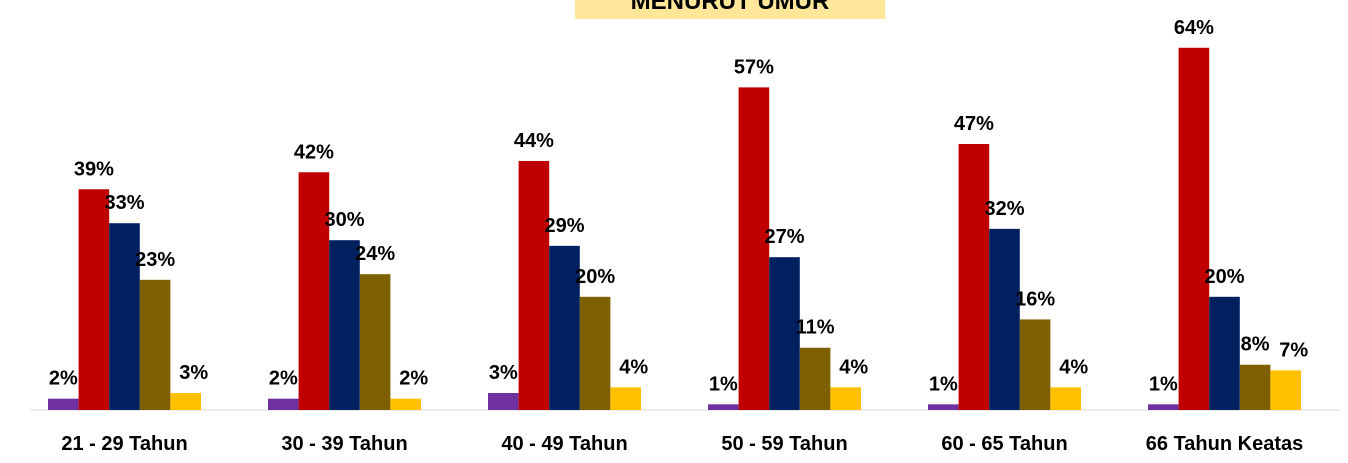  I want to click on data-label: 27%, so click(784, 237).